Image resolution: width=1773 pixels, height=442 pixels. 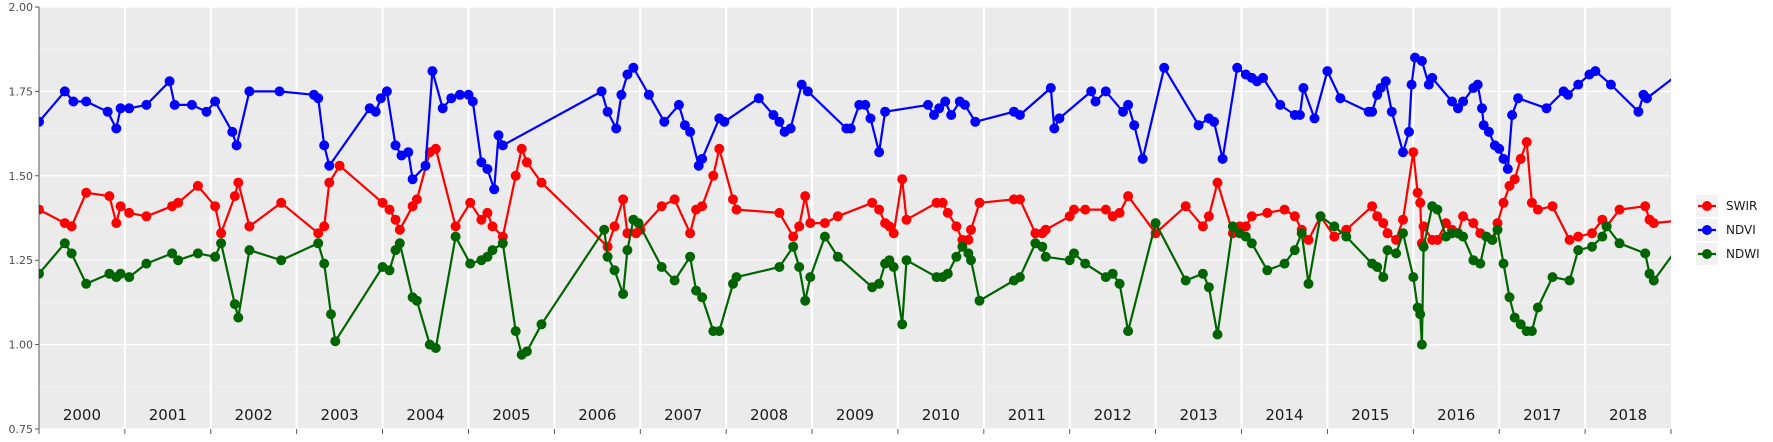 What do you see at coordinates (24, 218) in the screenshot?
I see `y-ticks: 0.75 1.00 1.25 1.50 1.75 2.00` at bounding box center [24, 218].